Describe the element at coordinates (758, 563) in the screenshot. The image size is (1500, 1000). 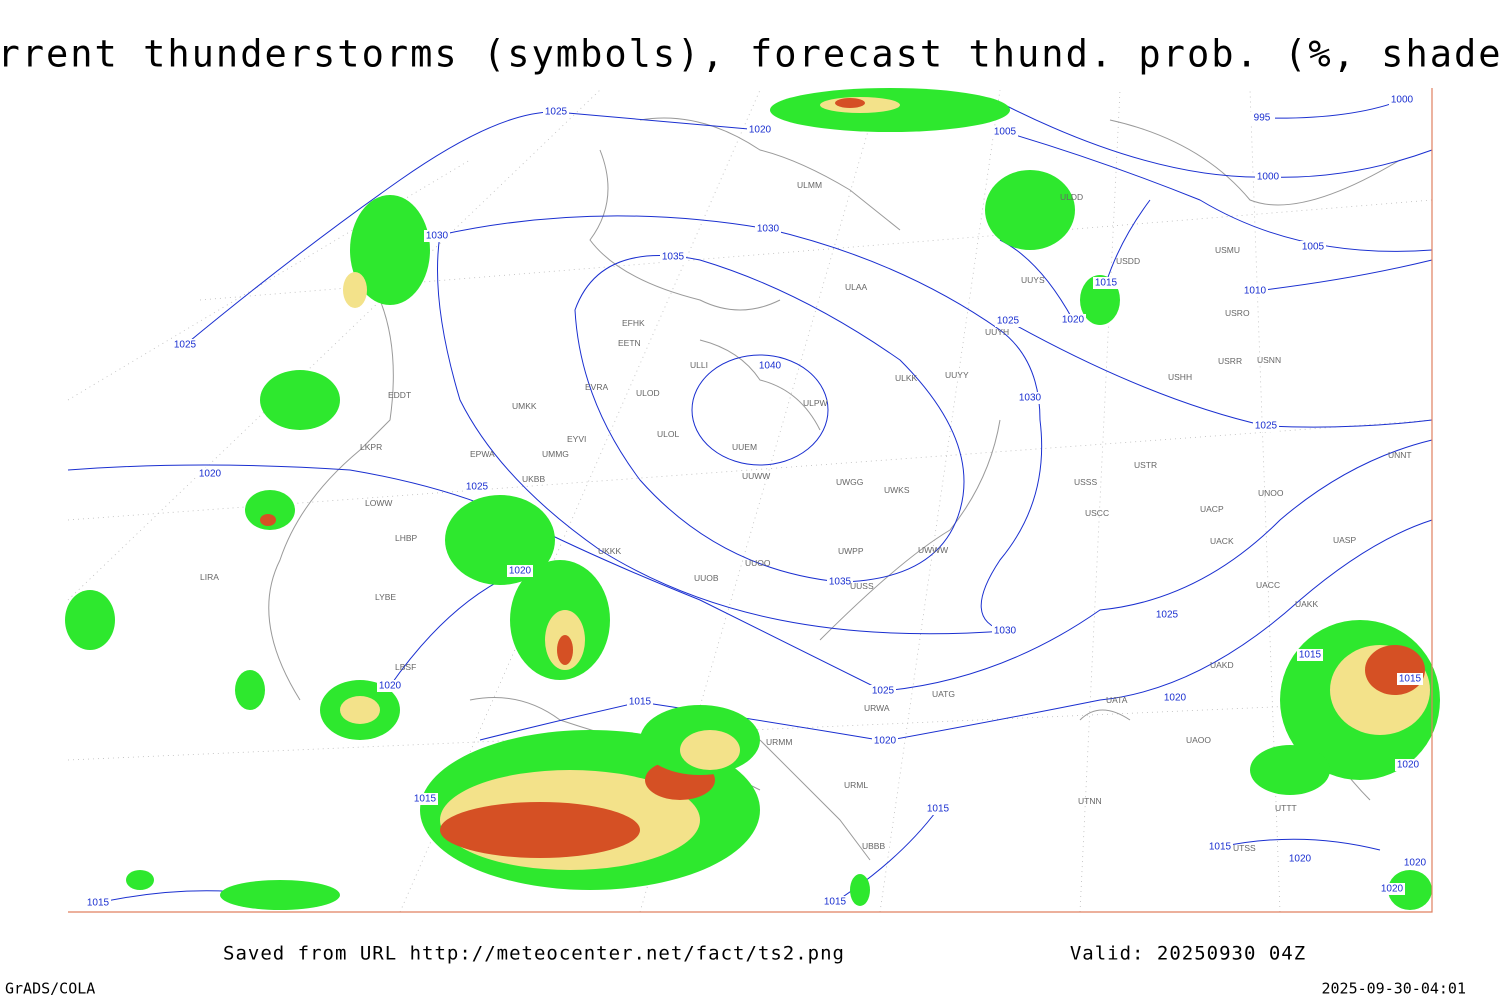
I see `station-label: UUOO` at that location.